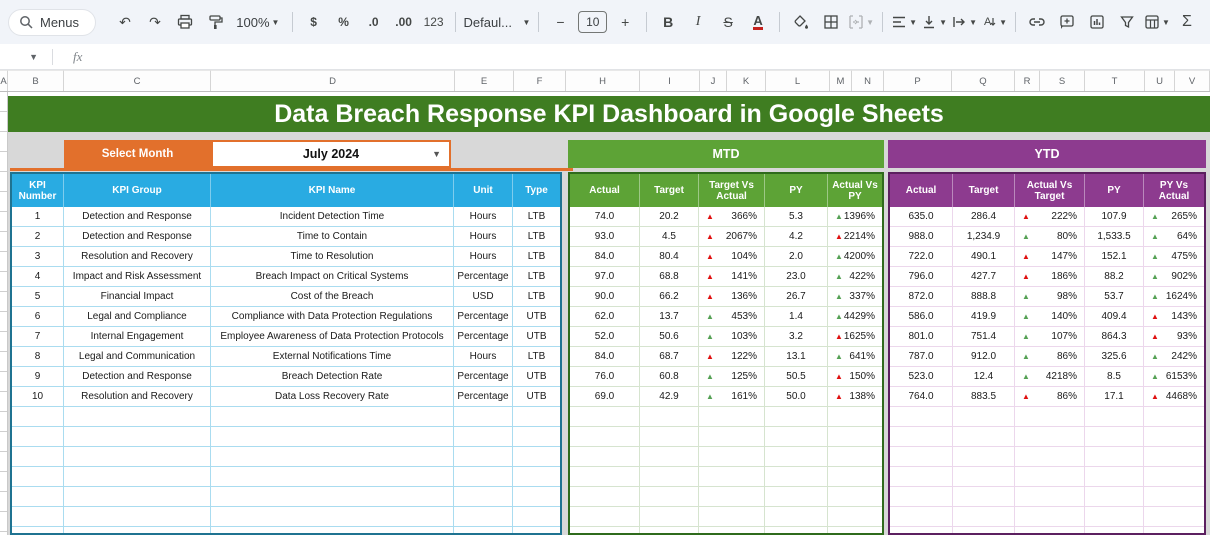 Image resolution: width=1210 pixels, height=535 pixels. Describe the element at coordinates (38, 256) in the screenshot. I see `cell: 3` at that location.